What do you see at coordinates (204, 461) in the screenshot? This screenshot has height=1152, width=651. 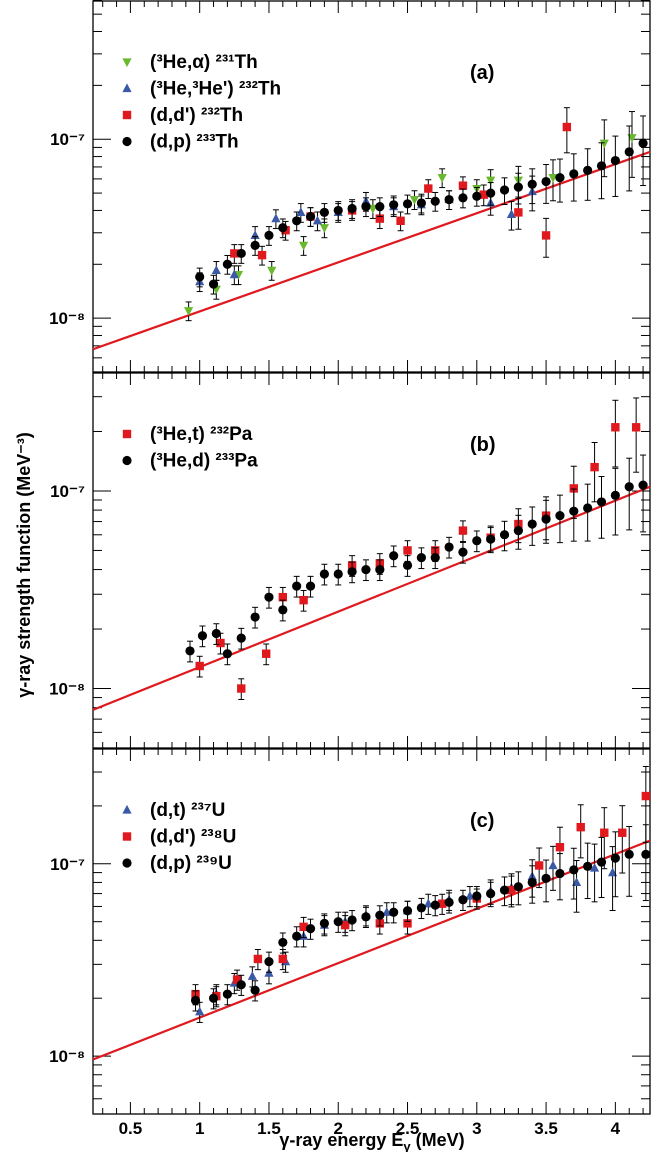 I see `legend-entry: (³He,d) ²³³Pa` at bounding box center [204, 461].